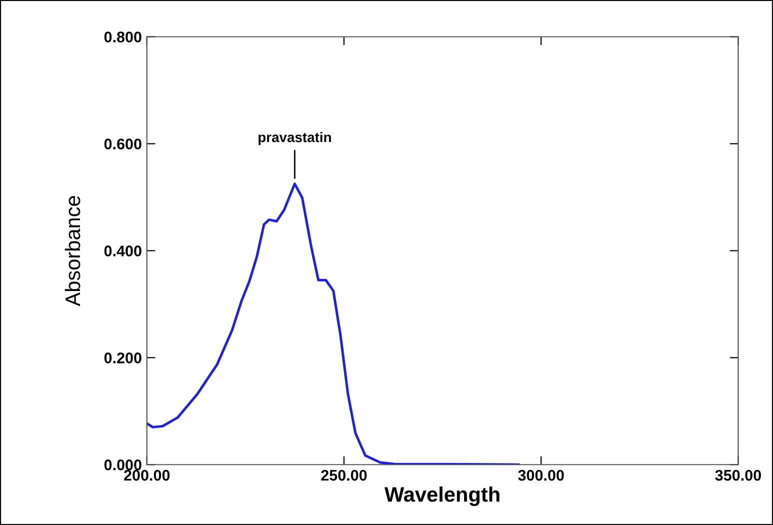  Describe the element at coordinates (123, 358) in the screenshot. I see `y-tick-label: 0.200` at that location.